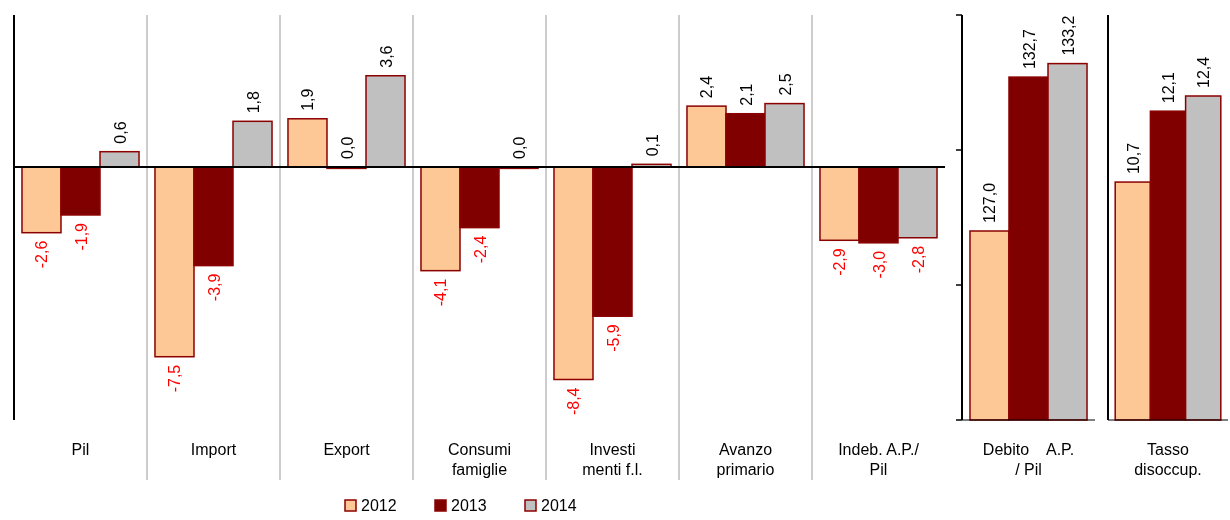 The height and width of the screenshot is (520, 1230). I want to click on data-label: -2,8, so click(918, 259).